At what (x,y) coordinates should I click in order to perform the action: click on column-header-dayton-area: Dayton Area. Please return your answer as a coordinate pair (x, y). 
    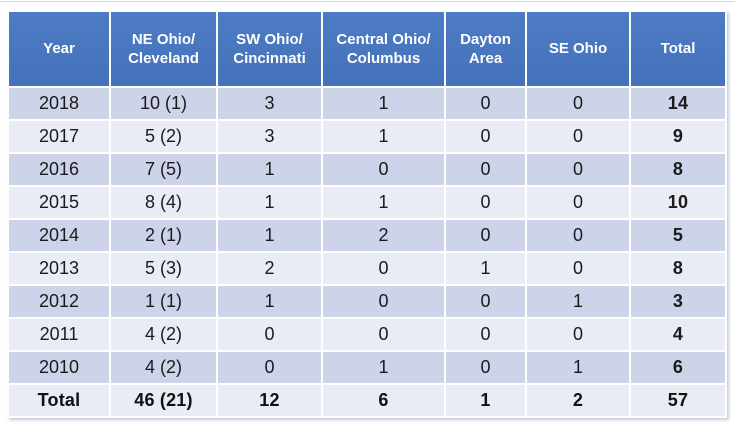
    Looking at the image, I should click on (485, 49).